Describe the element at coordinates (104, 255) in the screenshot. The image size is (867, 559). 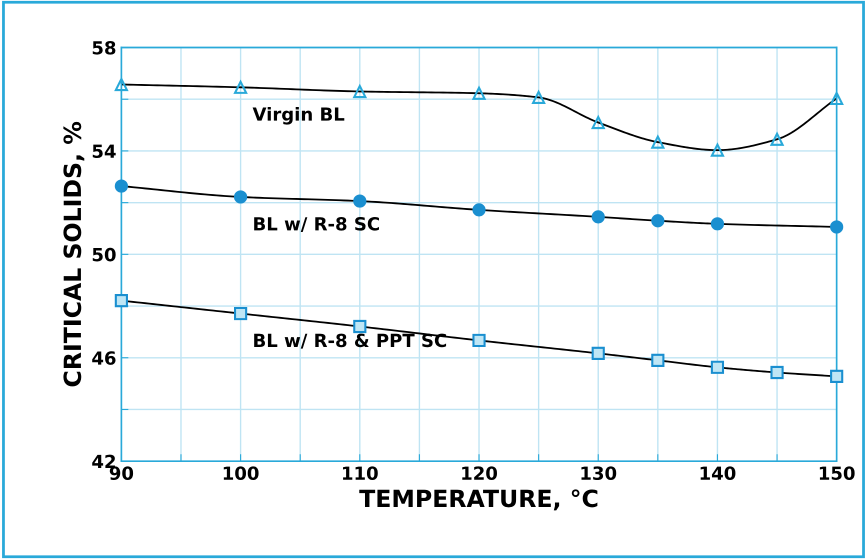
I see `y-tick-label: 50` at that location.